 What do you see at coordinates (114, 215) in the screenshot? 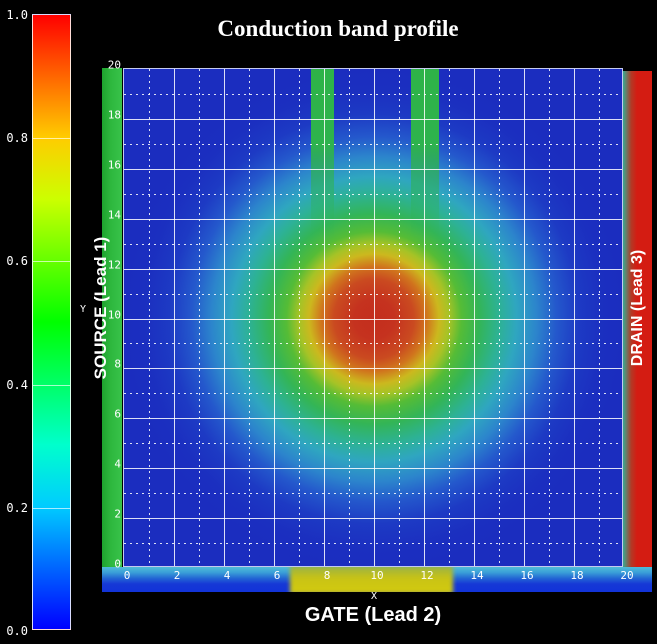
I see `y-tick-label: 14` at bounding box center [114, 215].